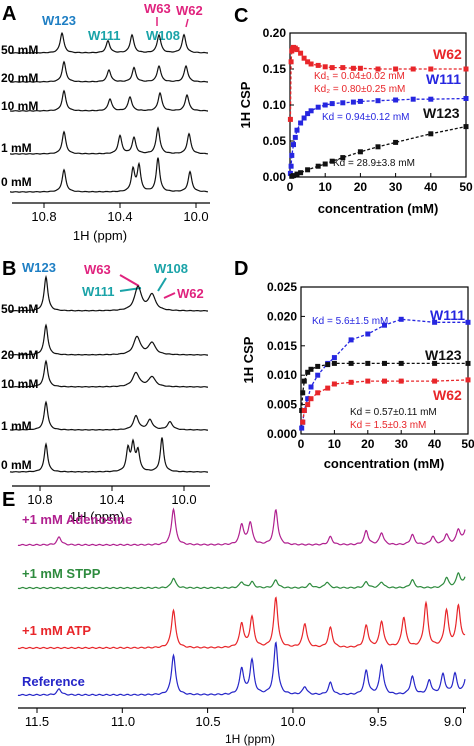 This screenshot has width=474, height=746. What do you see at coordinates (282, 287) in the screenshot?
I see `y-tick-label: 0.025` at bounding box center [282, 287].